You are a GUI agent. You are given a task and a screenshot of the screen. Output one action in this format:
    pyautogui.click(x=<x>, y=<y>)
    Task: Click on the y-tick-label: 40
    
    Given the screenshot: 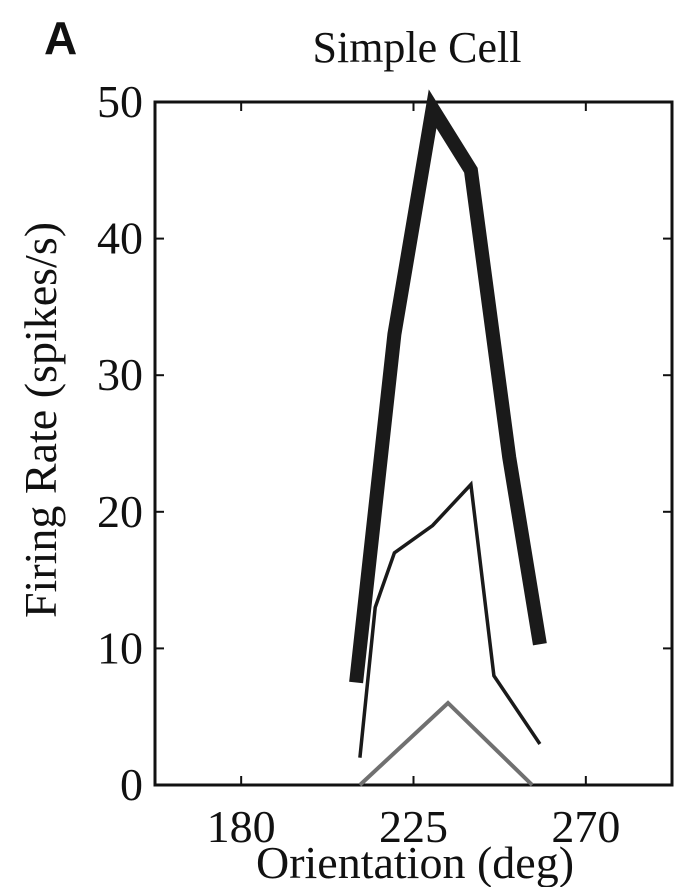 What is the action you would take?
    pyautogui.click(x=120, y=238)
    